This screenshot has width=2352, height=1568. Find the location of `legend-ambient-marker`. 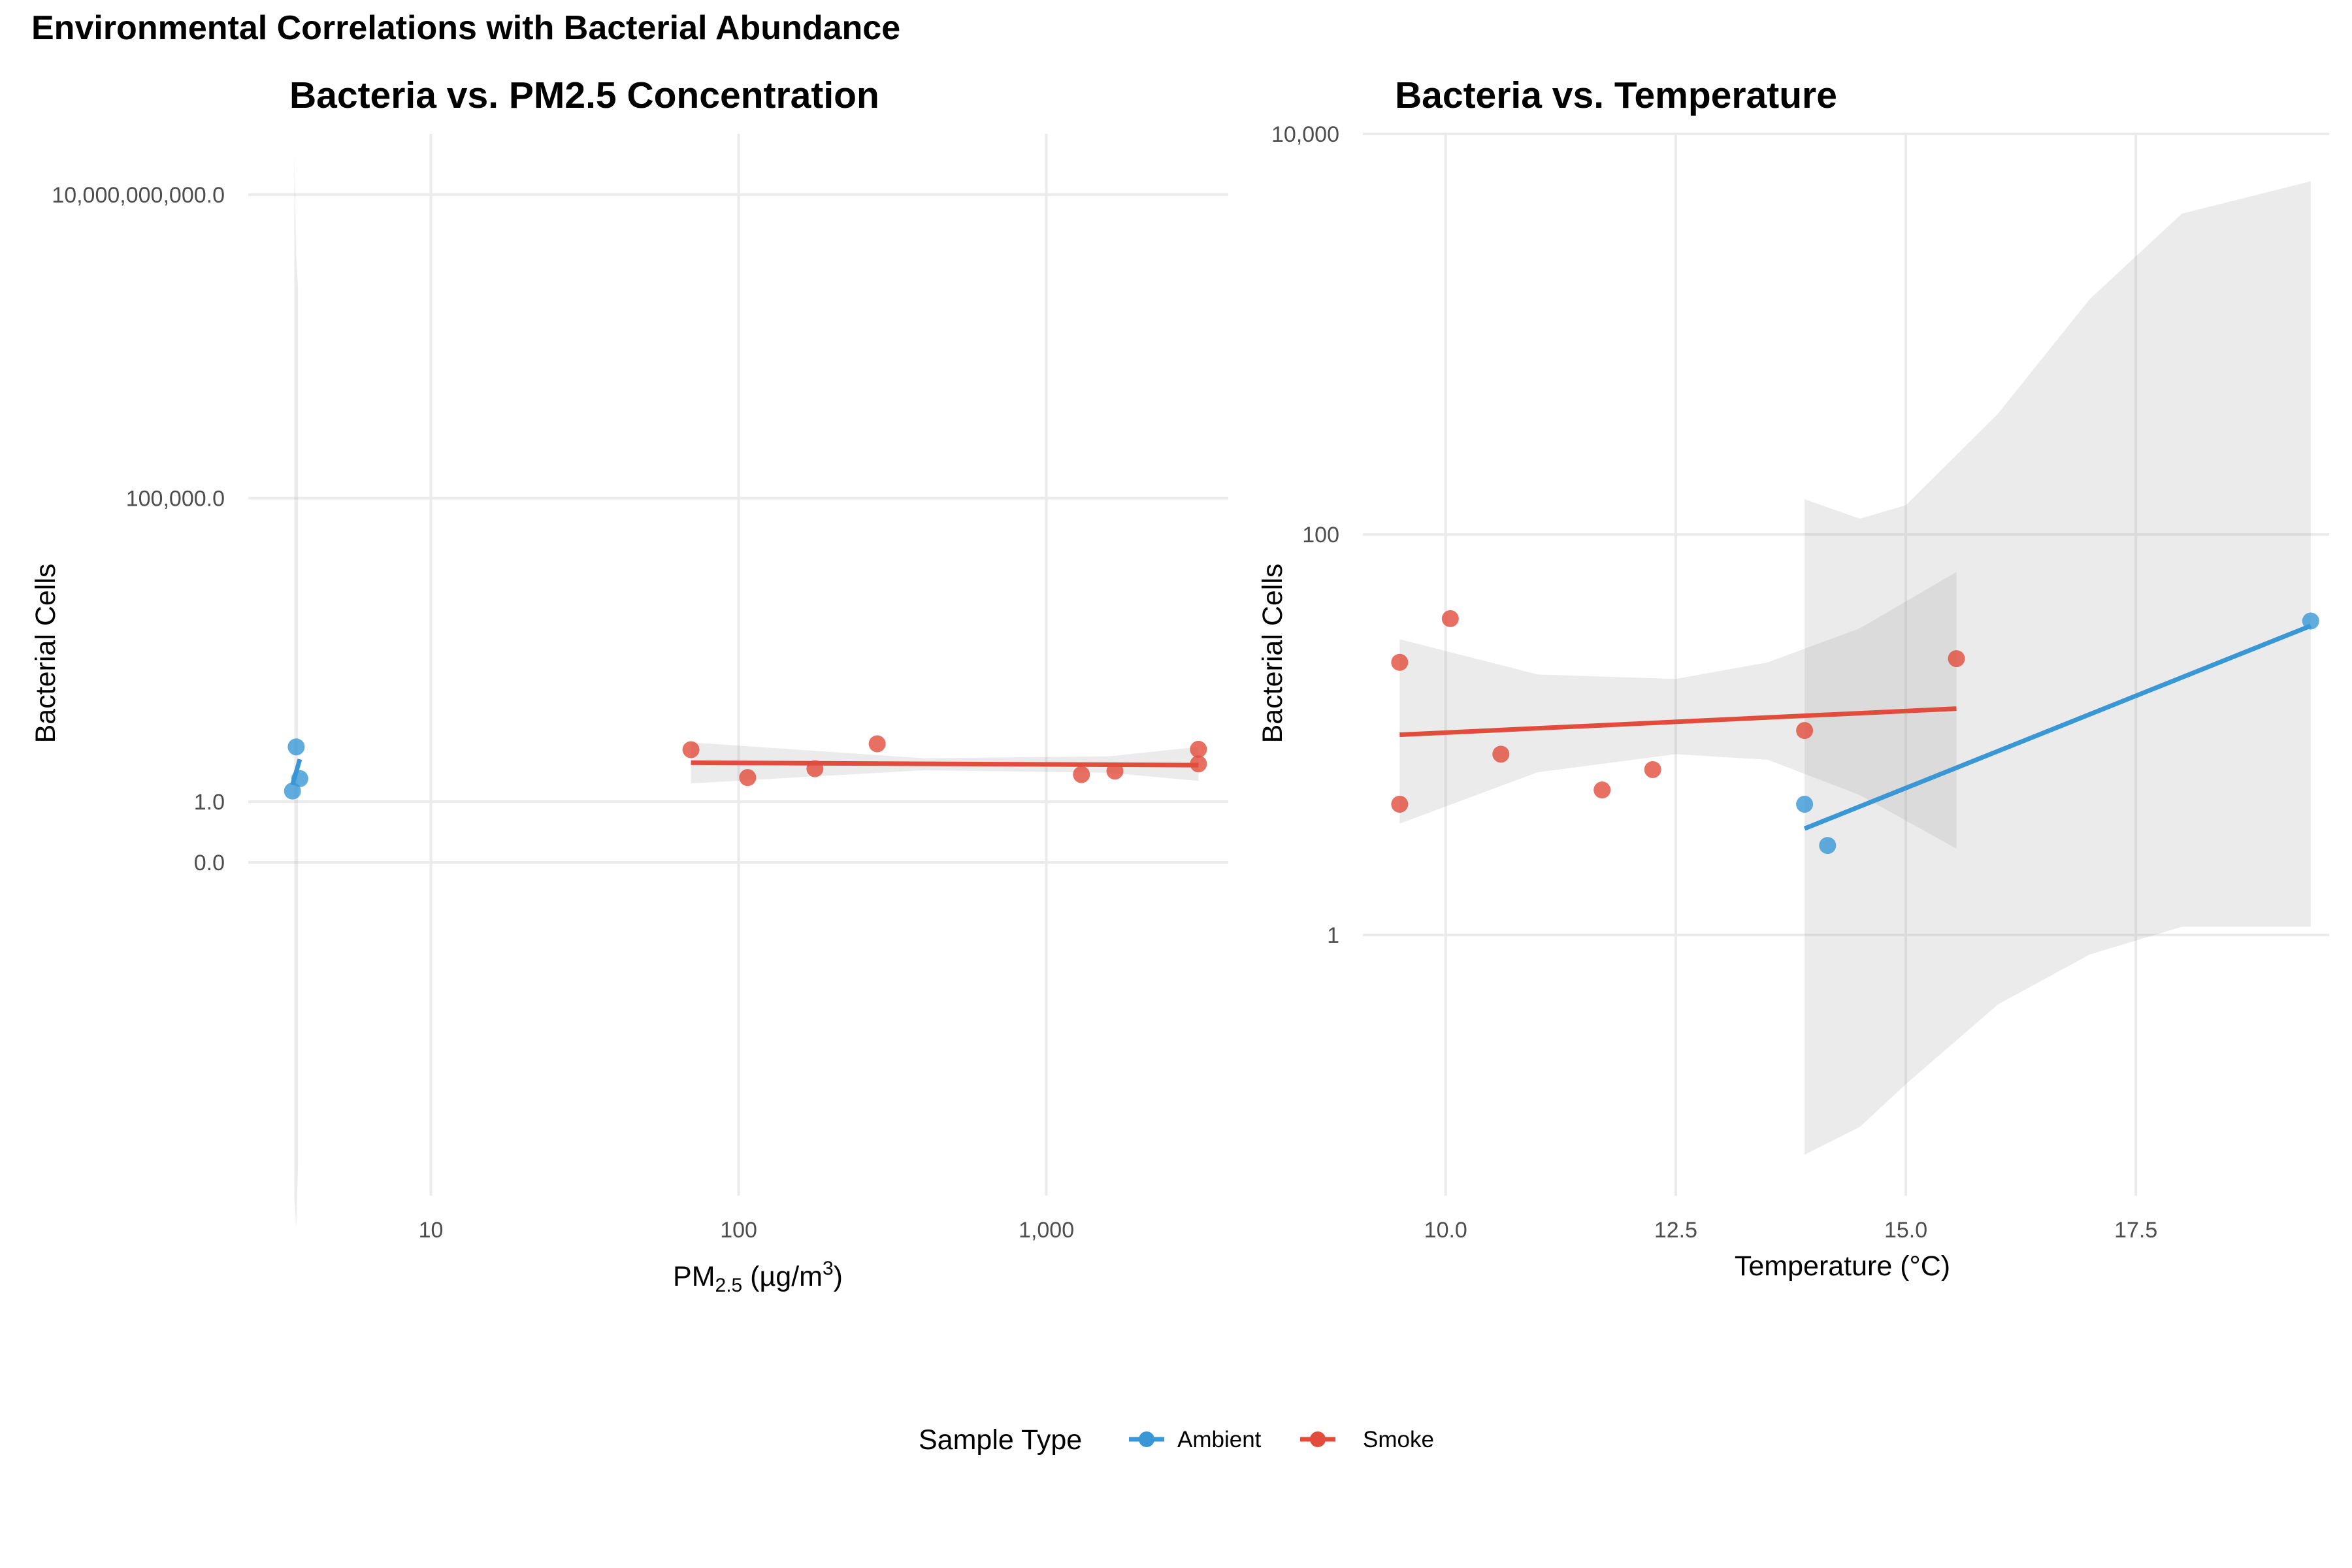

legend-ambient-marker is located at coordinates (1146, 1439).